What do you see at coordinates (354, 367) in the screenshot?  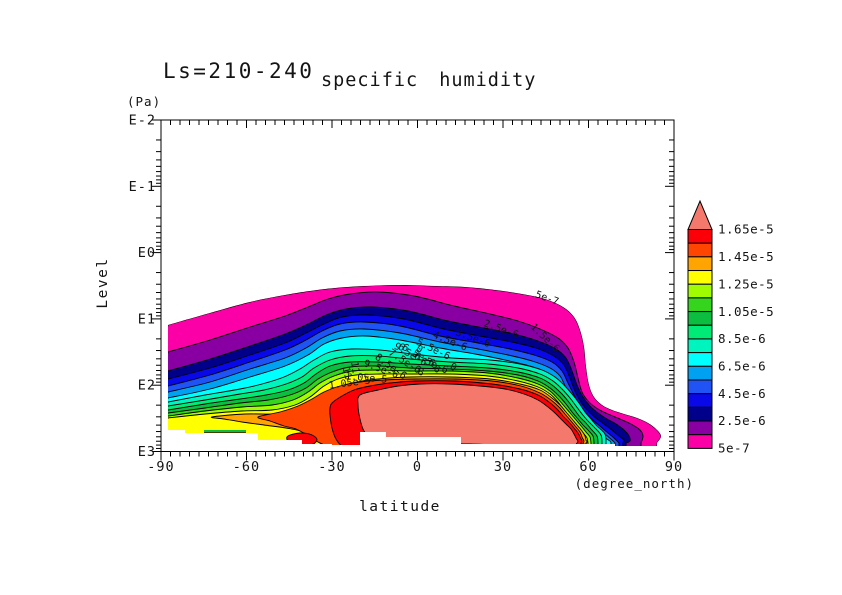 I see `contour-label-11: 11` at bounding box center [354, 367].